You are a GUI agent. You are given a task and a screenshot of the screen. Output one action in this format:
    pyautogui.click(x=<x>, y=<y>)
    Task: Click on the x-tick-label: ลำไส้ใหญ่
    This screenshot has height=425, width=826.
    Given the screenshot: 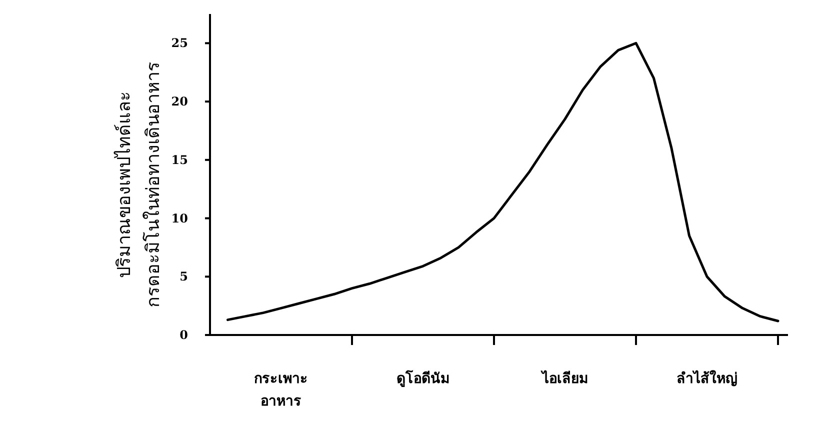 What is the action you would take?
    pyautogui.click(x=707, y=378)
    